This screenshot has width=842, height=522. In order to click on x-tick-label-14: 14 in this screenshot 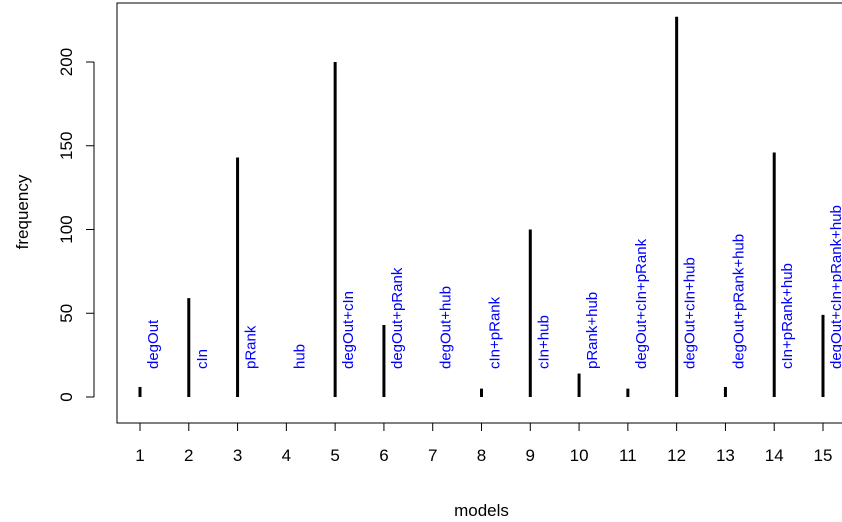, I will do `click(774, 455)`.